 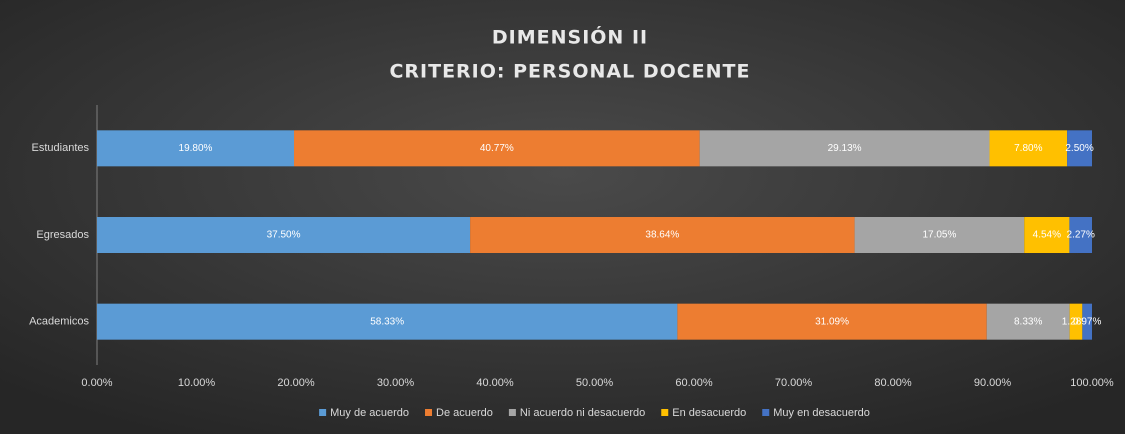 I want to click on legend-label: Muy de acuerdo, so click(x=369, y=413).